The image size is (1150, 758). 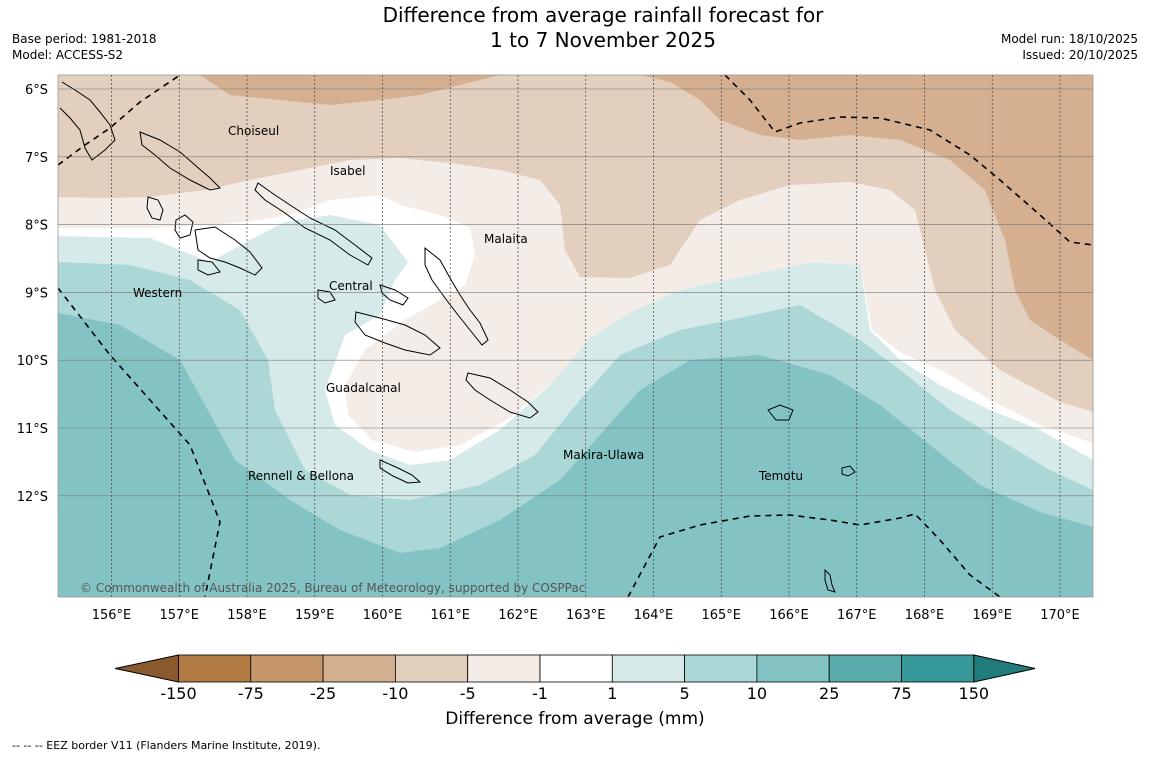 What do you see at coordinates (36, 293) in the screenshot?
I see `latitude-label: 9°S` at bounding box center [36, 293].